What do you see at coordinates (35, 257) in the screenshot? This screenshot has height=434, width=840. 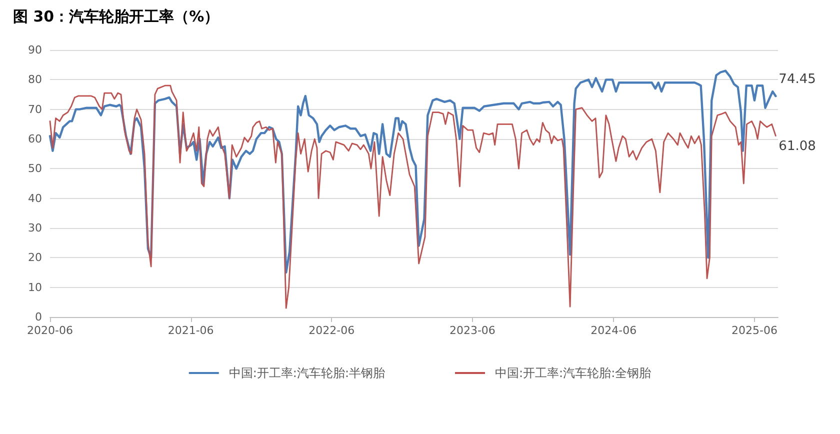 I see `y-tick-label: 20` at bounding box center [35, 257].